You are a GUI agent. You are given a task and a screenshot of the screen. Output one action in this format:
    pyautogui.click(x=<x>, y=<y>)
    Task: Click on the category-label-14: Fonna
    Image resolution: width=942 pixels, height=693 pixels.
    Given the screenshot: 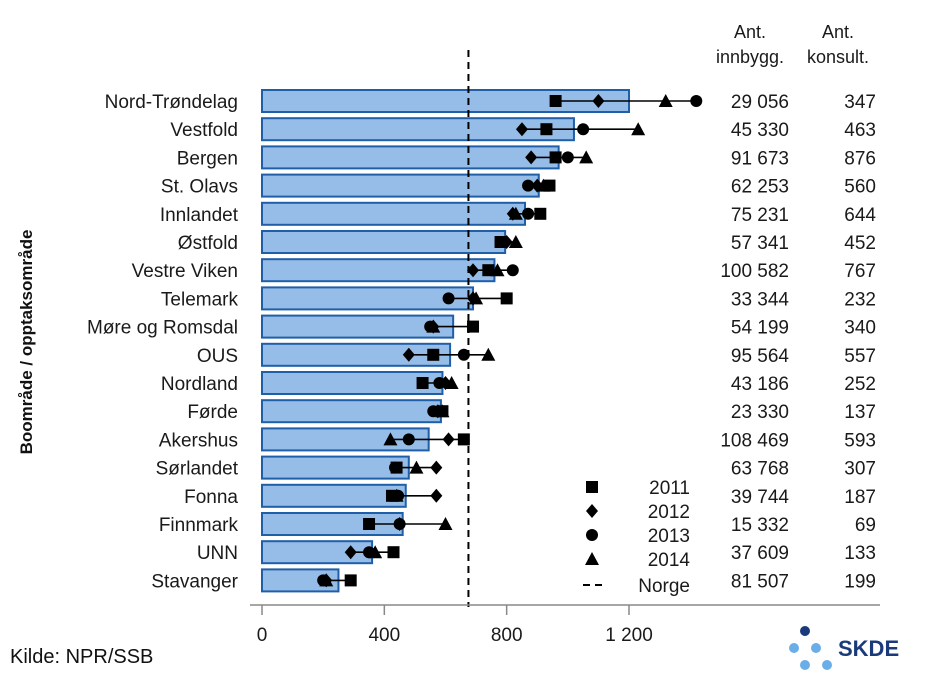 What is the action you would take?
    pyautogui.click(x=211, y=497)
    